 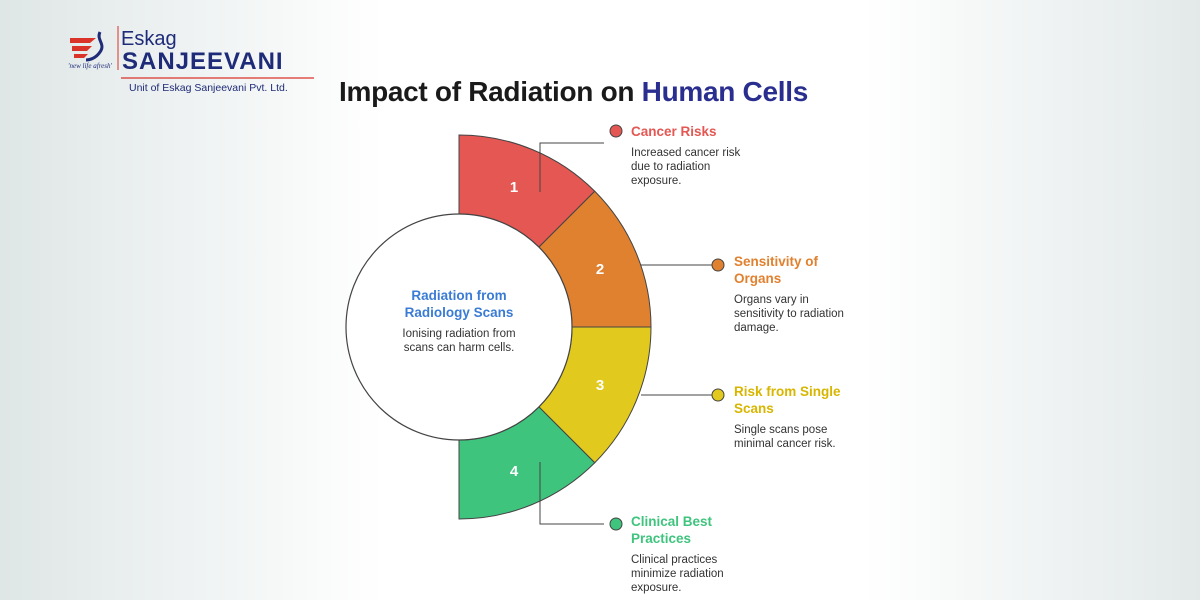 What do you see at coordinates (718, 265) in the screenshot?
I see `marker-sensitivity-of-organs` at bounding box center [718, 265].